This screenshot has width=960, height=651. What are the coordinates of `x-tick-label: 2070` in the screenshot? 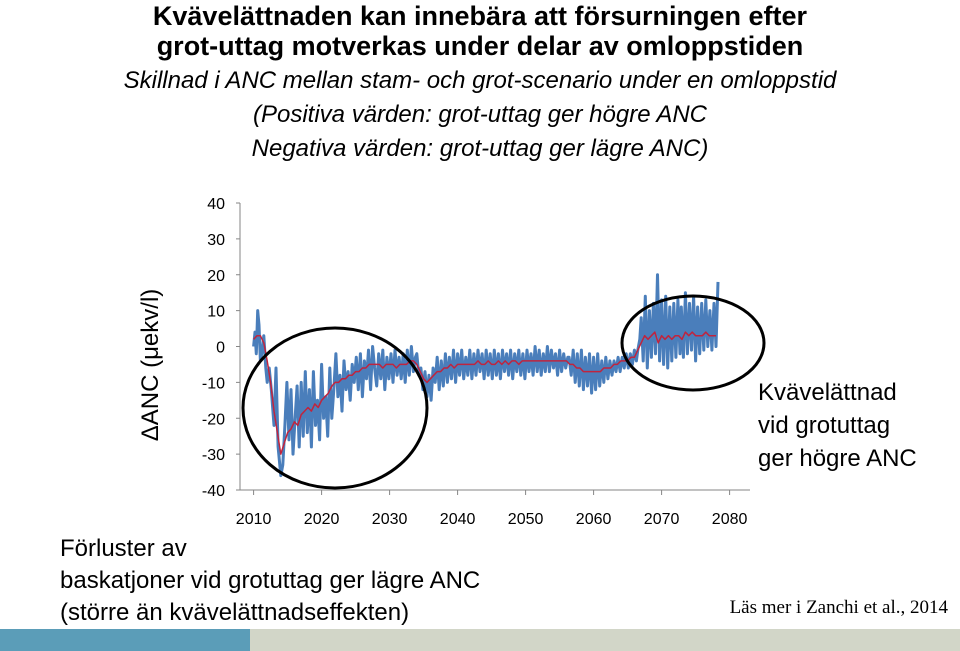 It's located at (662, 519).